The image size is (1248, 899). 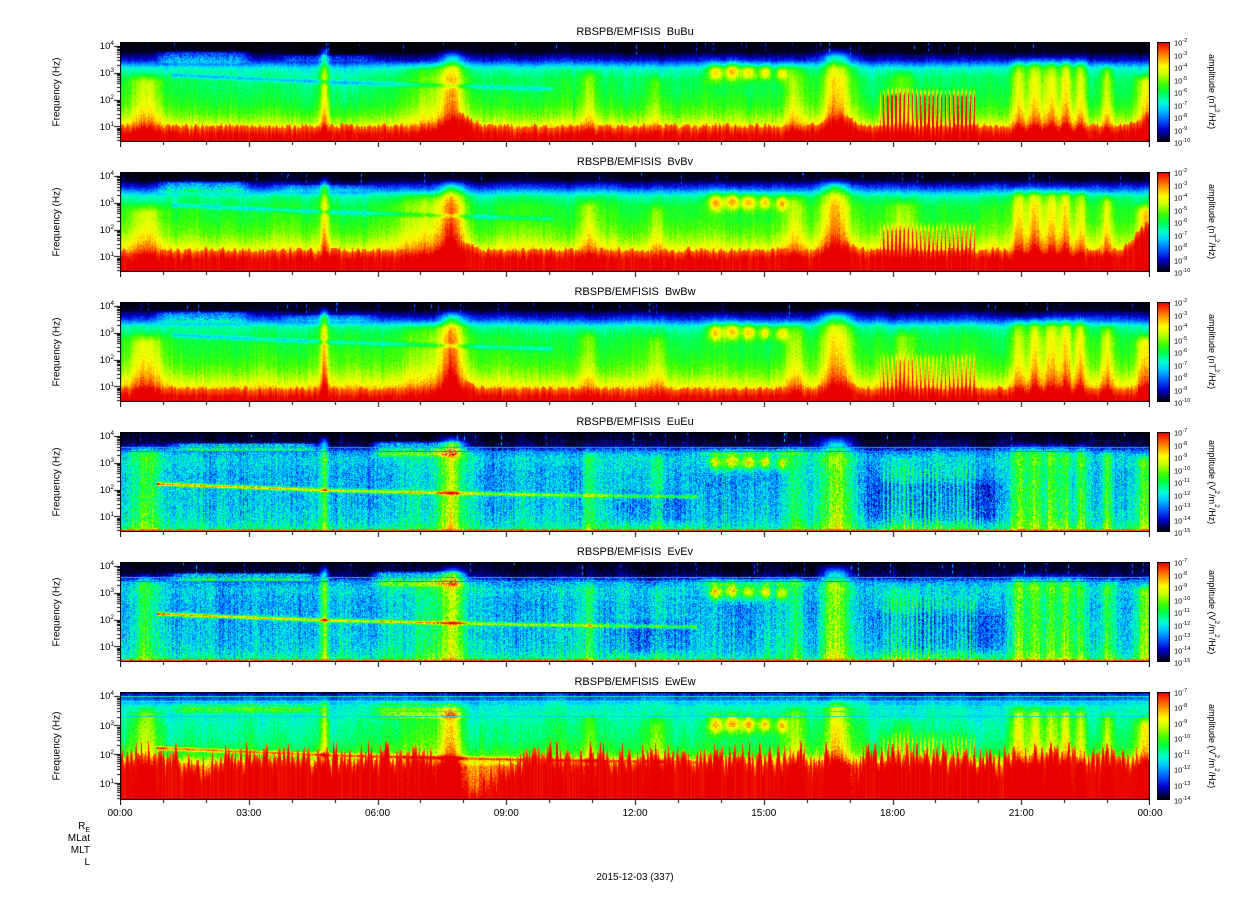 I want to click on panel-title-bvbv: RBSPB/EMFISIS BvBv, so click(x=635, y=162).